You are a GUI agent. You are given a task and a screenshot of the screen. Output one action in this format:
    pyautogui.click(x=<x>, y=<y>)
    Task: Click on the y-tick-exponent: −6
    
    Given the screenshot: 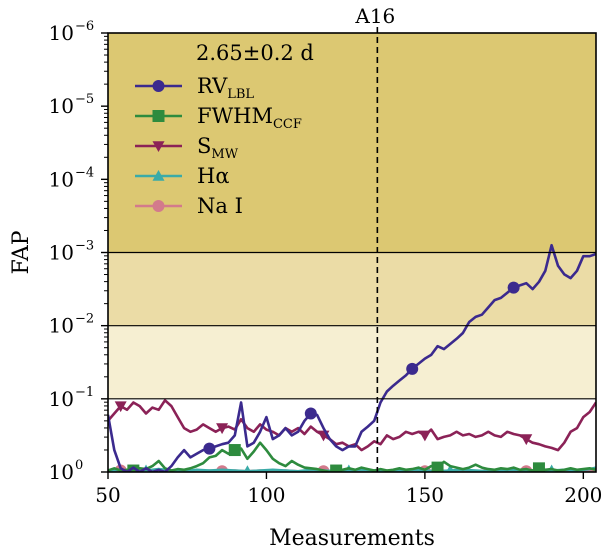 What is the action you would take?
    pyautogui.click(x=84, y=26)
    